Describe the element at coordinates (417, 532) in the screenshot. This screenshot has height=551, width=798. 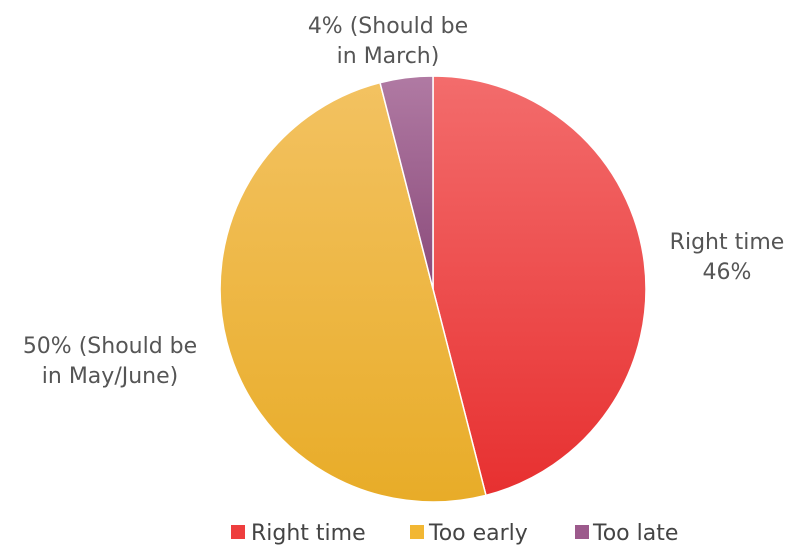
I see `legend-swatch-too-early` at that location.